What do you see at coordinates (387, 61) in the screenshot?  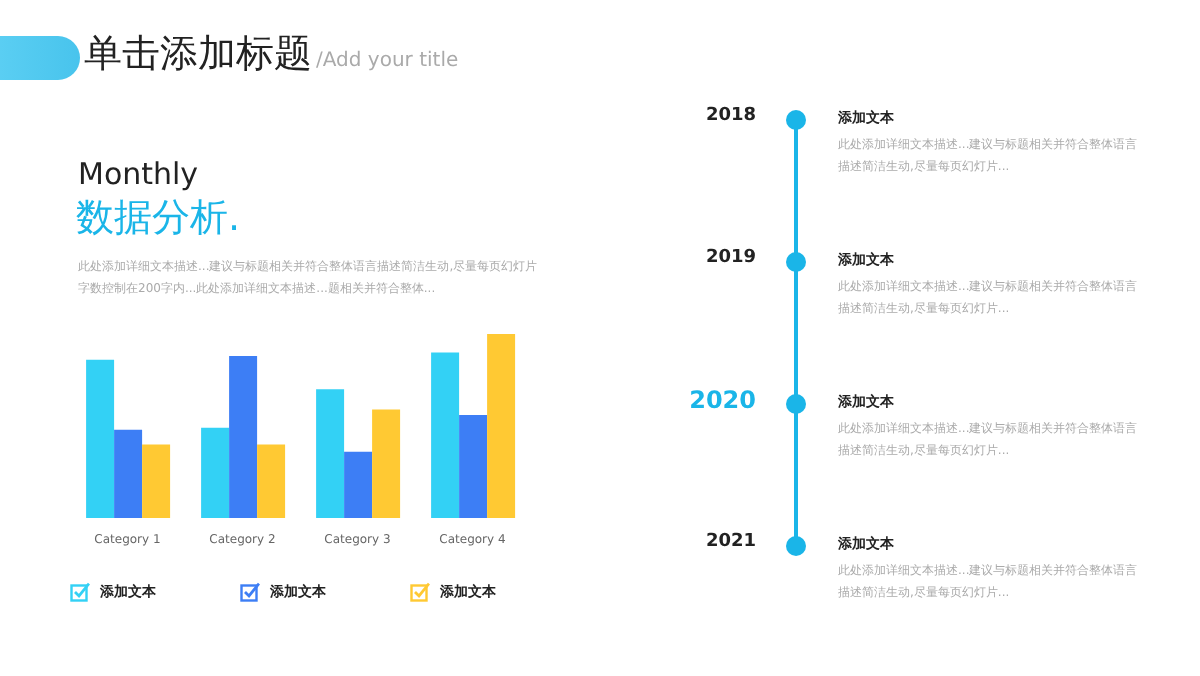 I see `chart-subtitle: /Add your title` at bounding box center [387, 61].